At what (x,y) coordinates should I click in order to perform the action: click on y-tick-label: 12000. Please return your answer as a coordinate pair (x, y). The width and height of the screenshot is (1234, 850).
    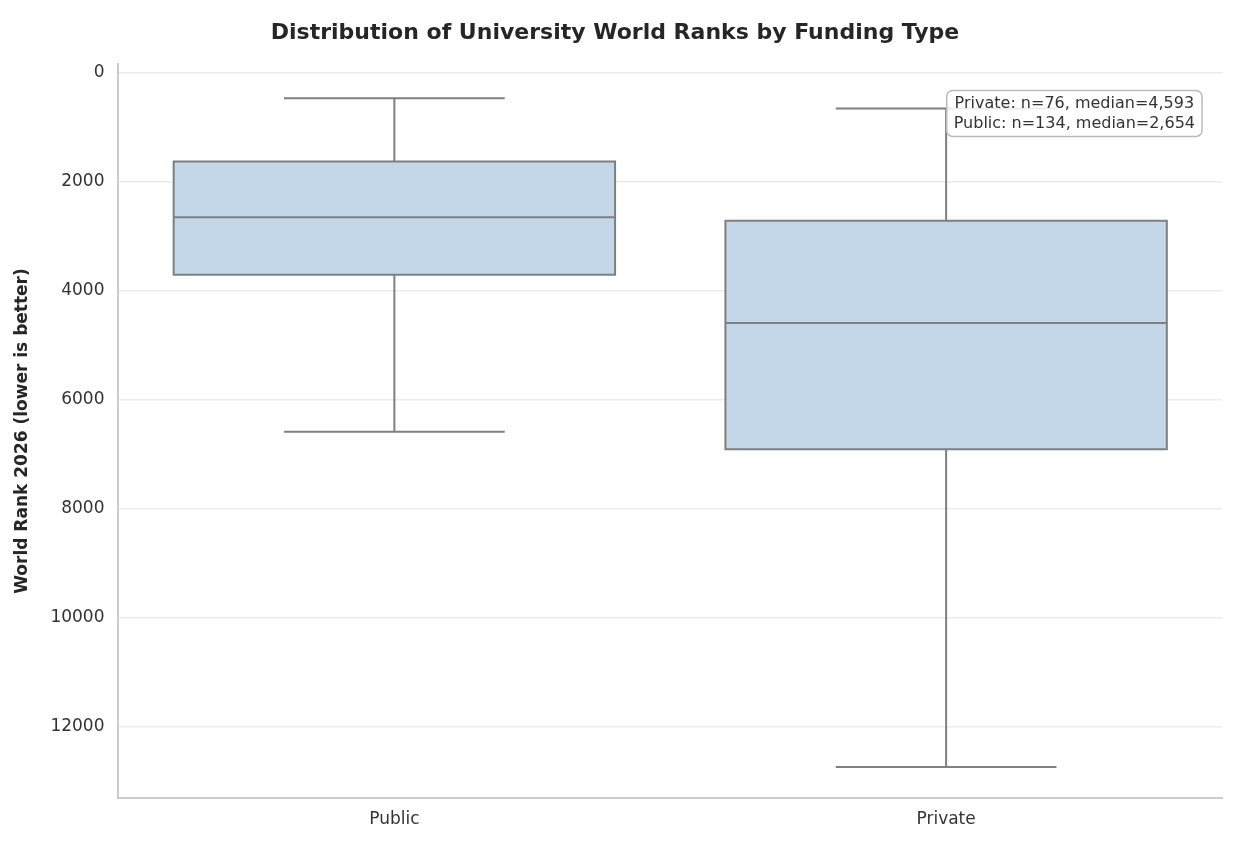
    Looking at the image, I should click on (77, 725).